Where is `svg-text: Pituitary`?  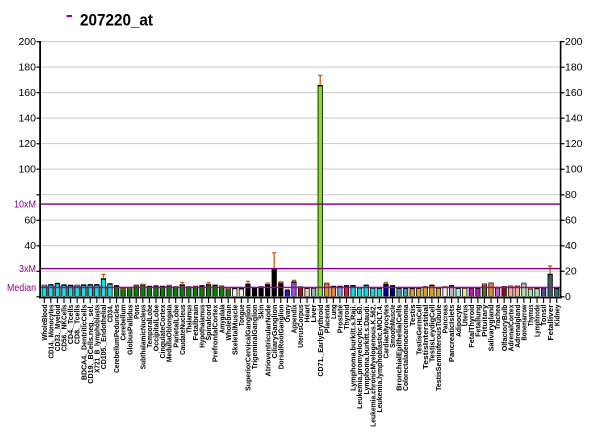
svg-text: Pituitary is located at coordinates (485, 320).